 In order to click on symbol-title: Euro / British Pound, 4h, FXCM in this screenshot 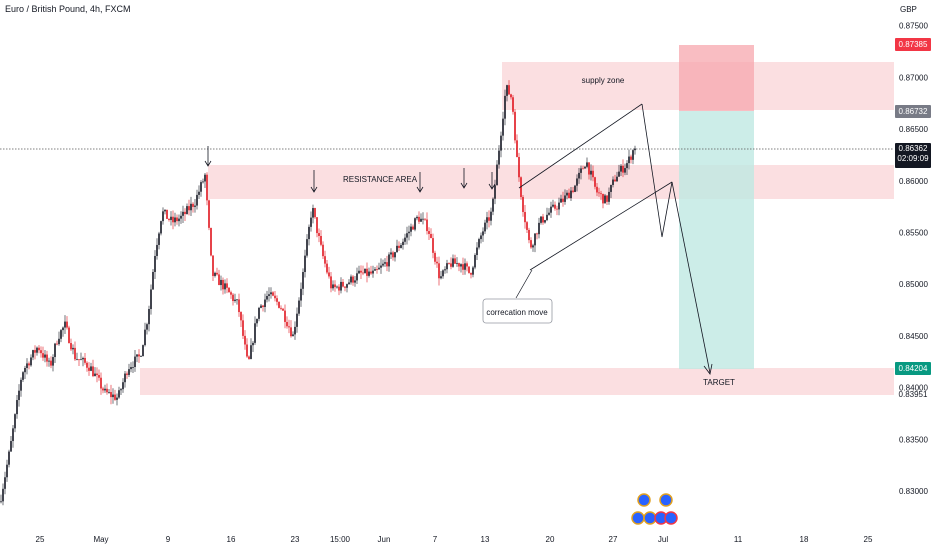, I will do `click(68, 9)`.